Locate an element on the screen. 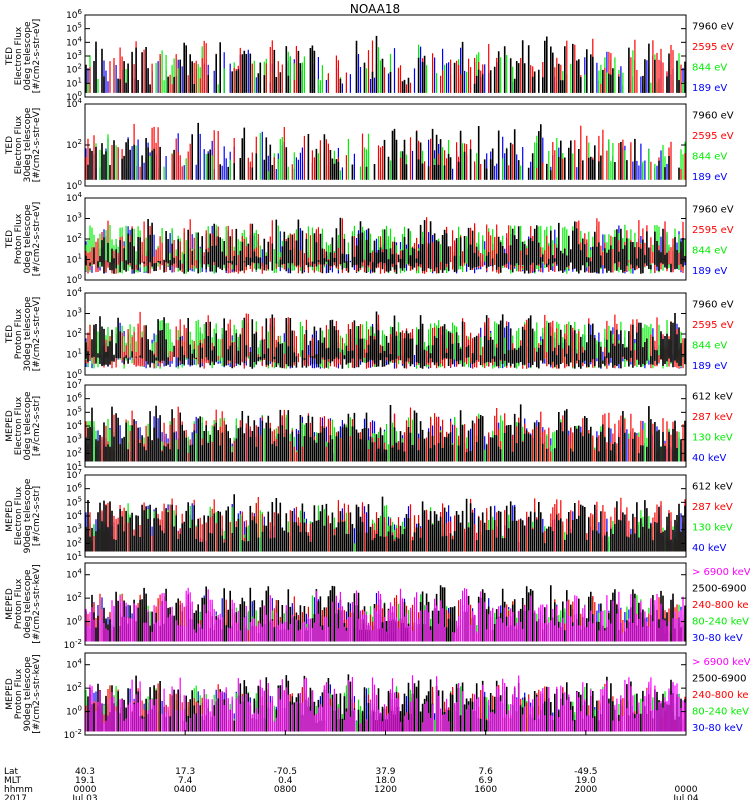  series-green-trace is located at coordinates (386, 68).